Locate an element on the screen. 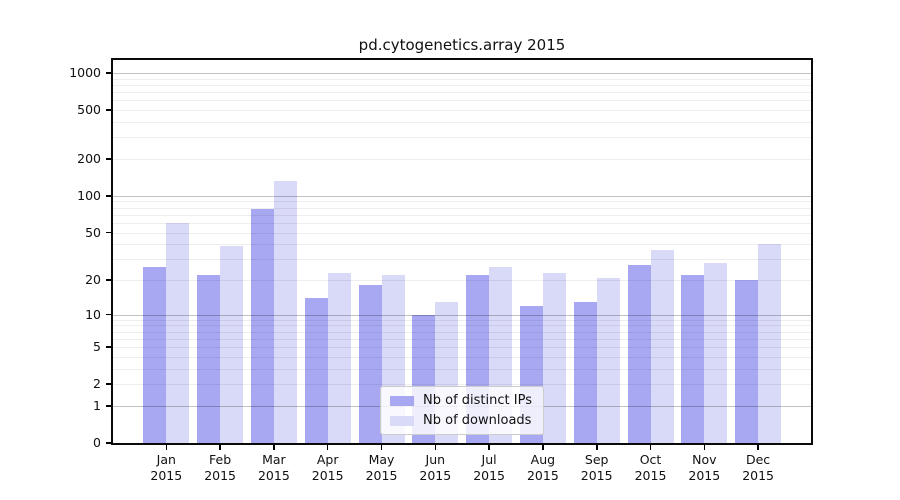  bar-dec-distinct-ips is located at coordinates (747, 361).